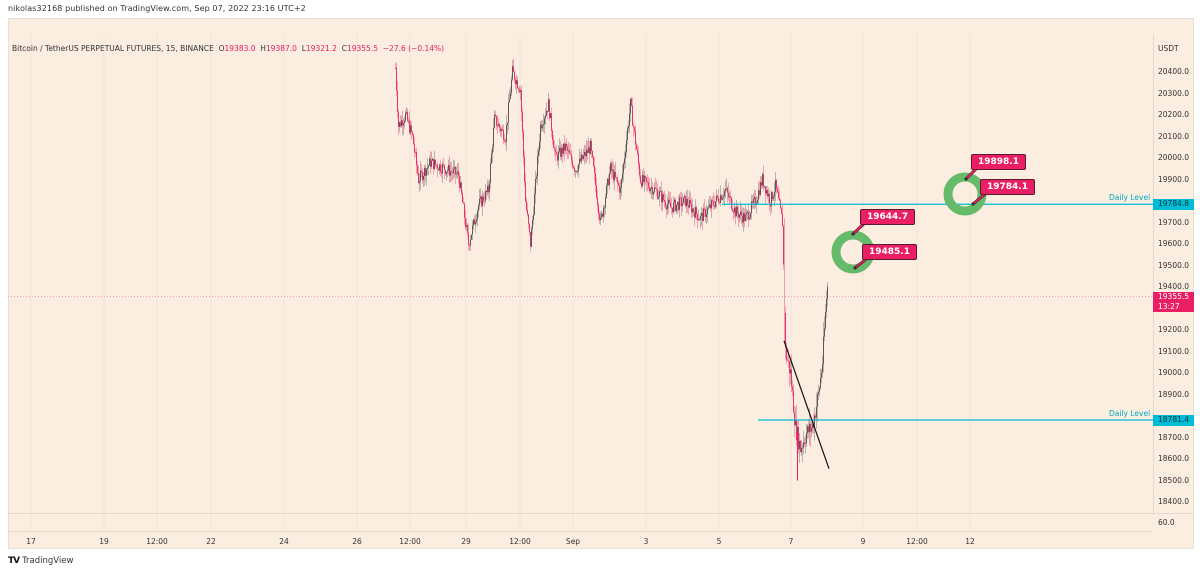 This screenshot has width=1200, height=573. What do you see at coordinates (284, 541) in the screenshot?
I see `time-label: 24` at bounding box center [284, 541].